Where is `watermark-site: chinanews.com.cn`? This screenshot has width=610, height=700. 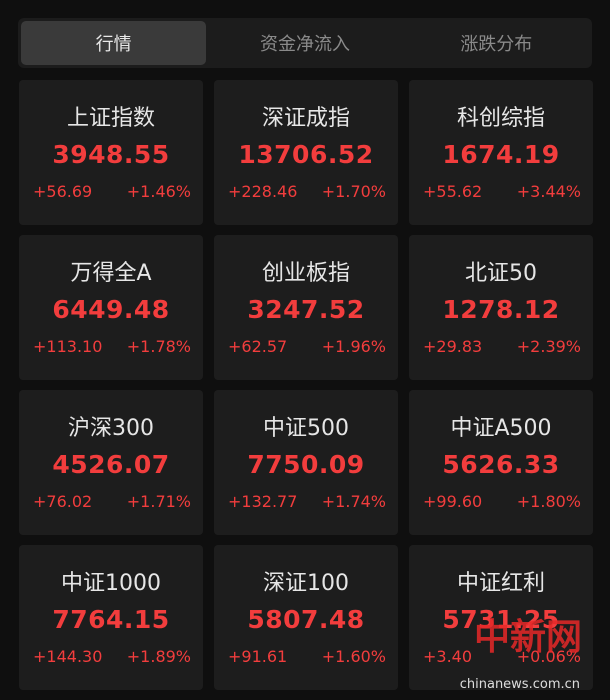 watermark-site: chinanews.com.cn is located at coordinates (519, 684).